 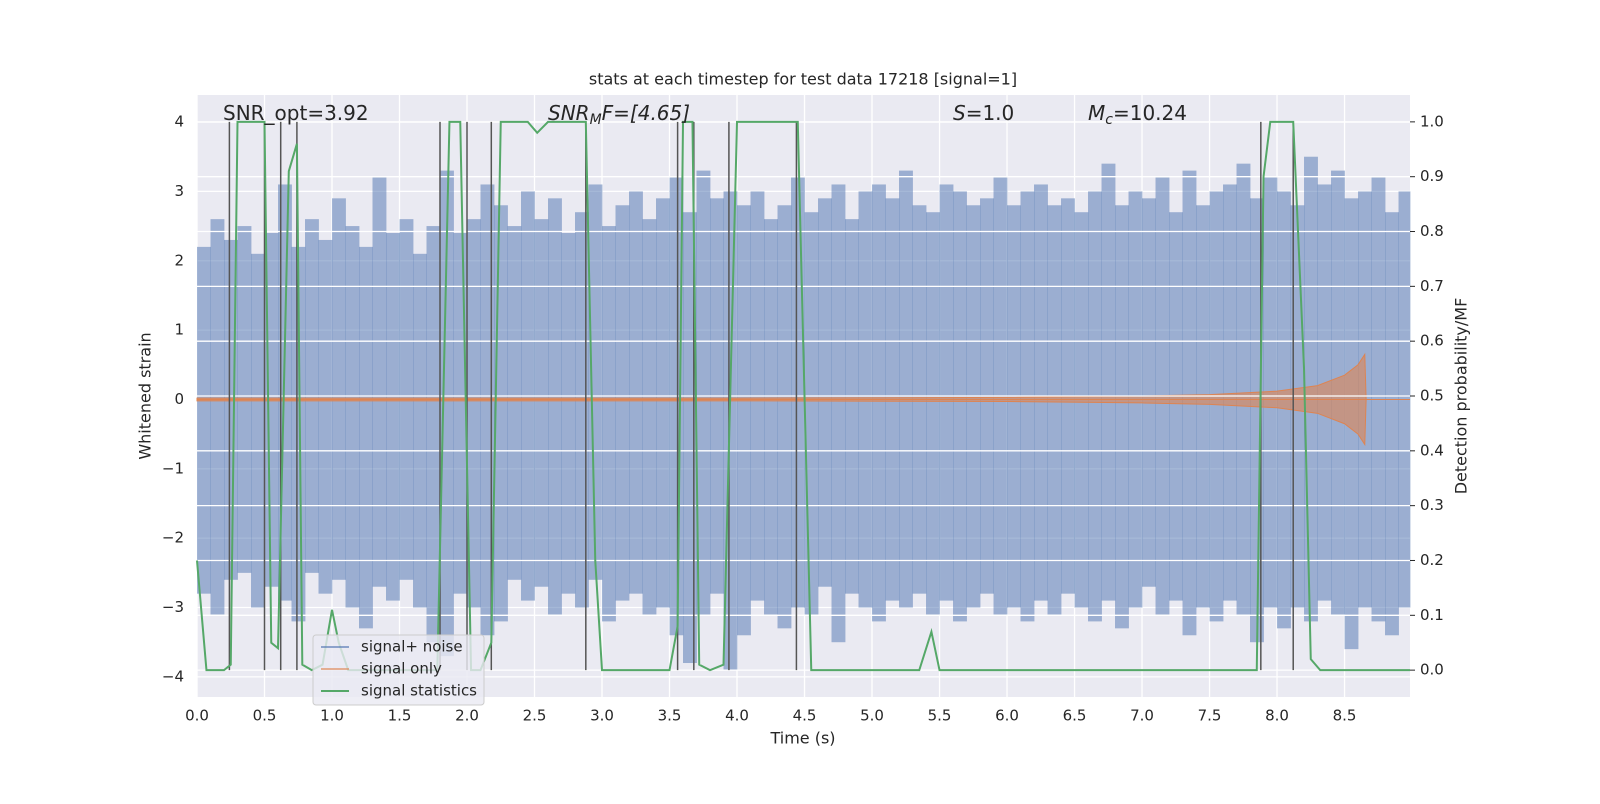 I want to click on y2-tick-label: 0.7, so click(x=1432, y=286).